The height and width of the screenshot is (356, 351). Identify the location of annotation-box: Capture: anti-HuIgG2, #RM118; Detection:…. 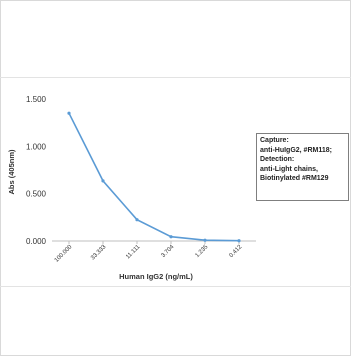
(302, 167).